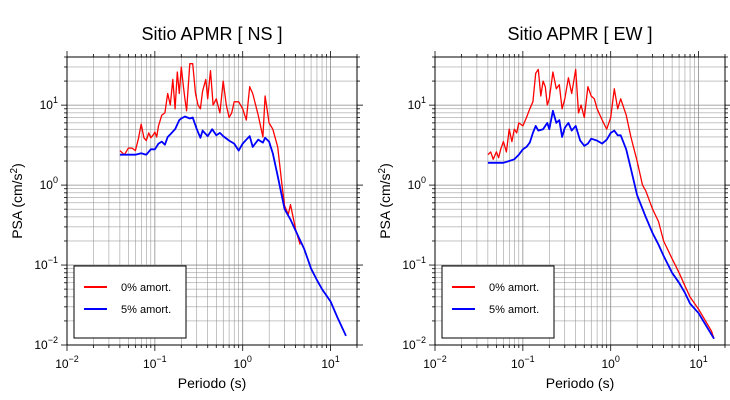 This screenshot has height=400, width=730. Describe the element at coordinates (579, 34) in the screenshot. I see `chart-title: Sitio APMR [ EW ]` at that location.